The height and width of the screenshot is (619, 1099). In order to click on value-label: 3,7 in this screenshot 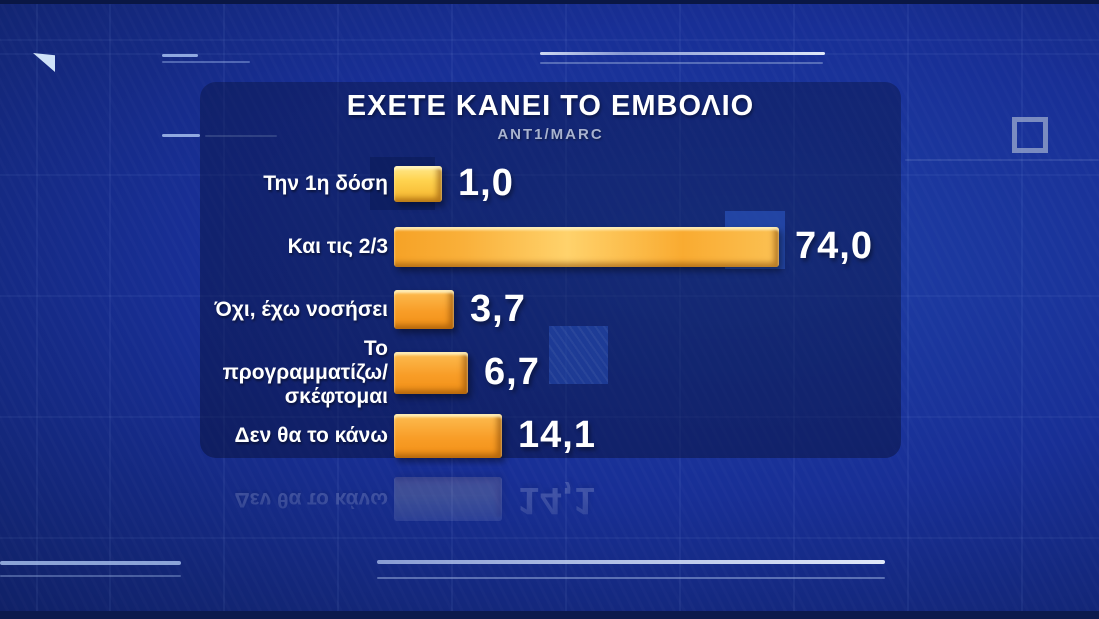, I will do `click(498, 309)`.